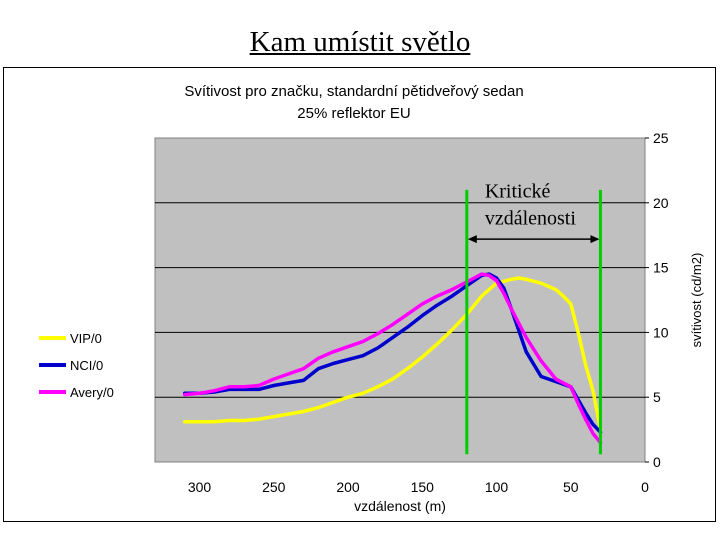 This screenshot has height=540, width=720. Describe the element at coordinates (472, 239) in the screenshot. I see `critical-arrowhead-left` at that location.